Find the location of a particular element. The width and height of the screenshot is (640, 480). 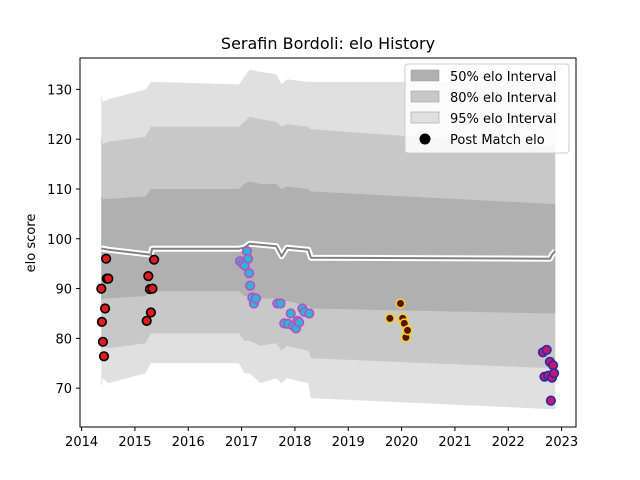

y-axis-label: elo score is located at coordinates (31, 243).